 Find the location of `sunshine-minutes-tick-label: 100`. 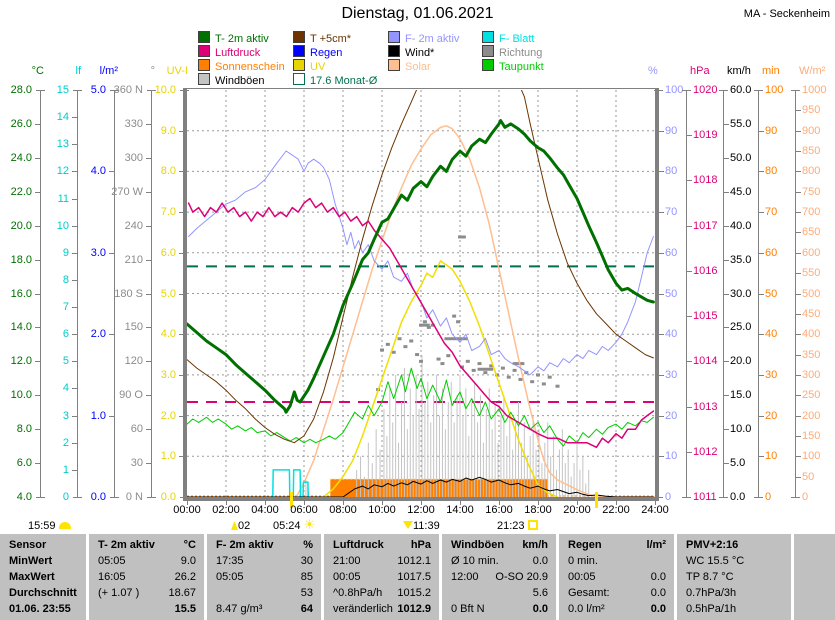

sunshine-minutes-tick-label: 100 is located at coordinates (774, 90).